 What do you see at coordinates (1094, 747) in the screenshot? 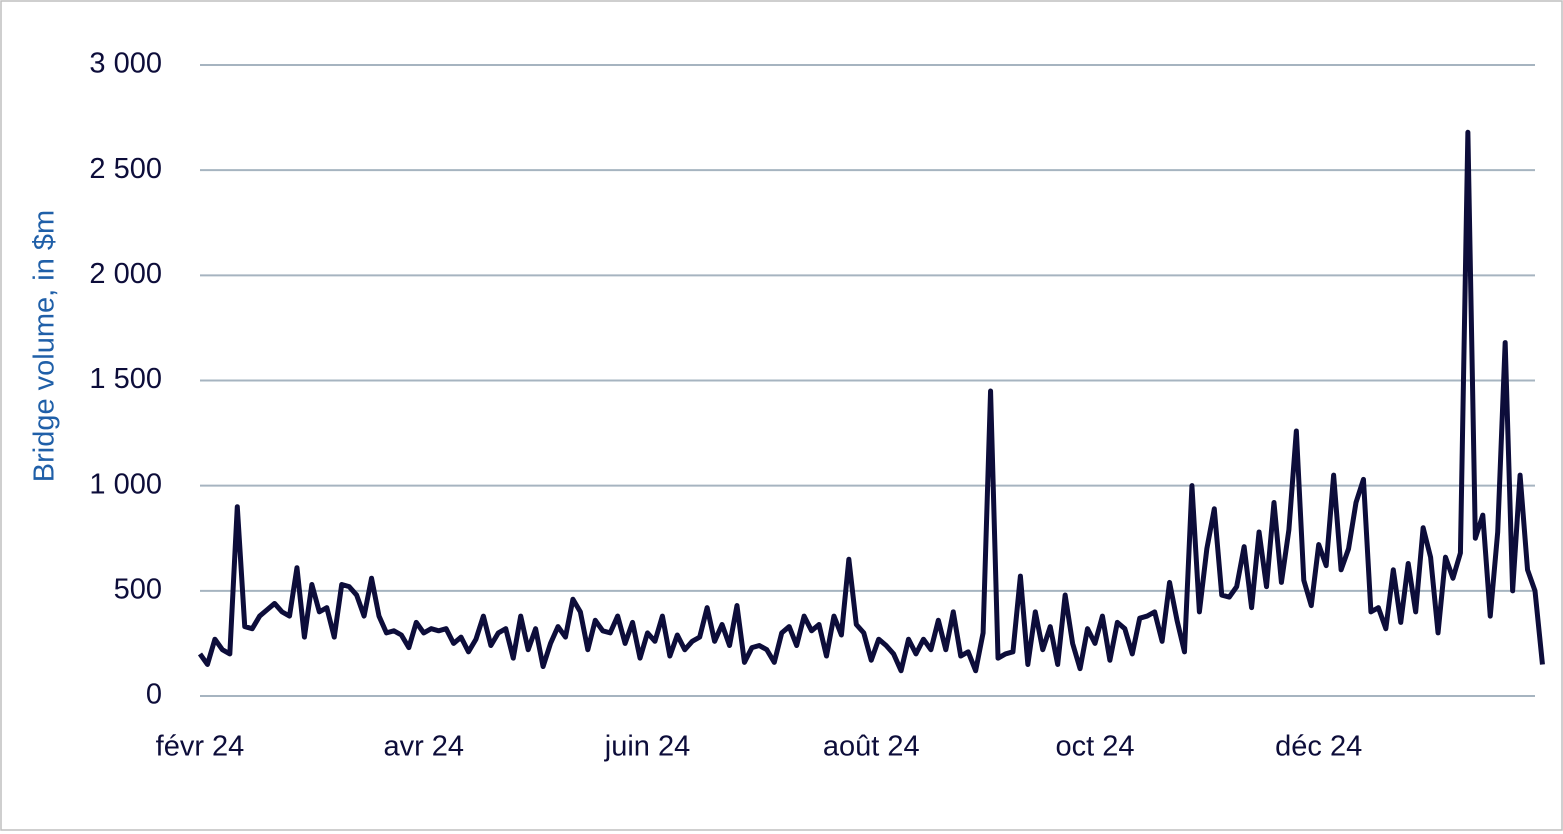
I see `x-tick-label: oct 24` at bounding box center [1094, 747].